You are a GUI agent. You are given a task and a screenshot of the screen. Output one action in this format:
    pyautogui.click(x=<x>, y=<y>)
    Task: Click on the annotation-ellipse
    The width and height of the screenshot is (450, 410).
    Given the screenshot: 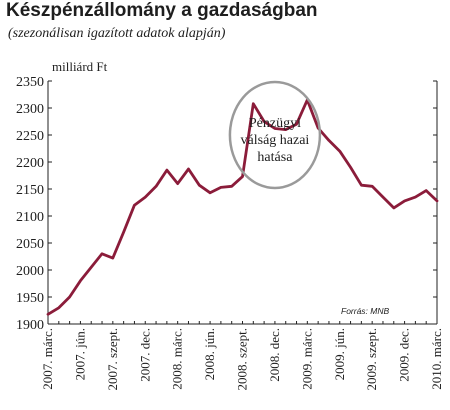 What is the action you would take?
    pyautogui.click(x=275, y=135)
    